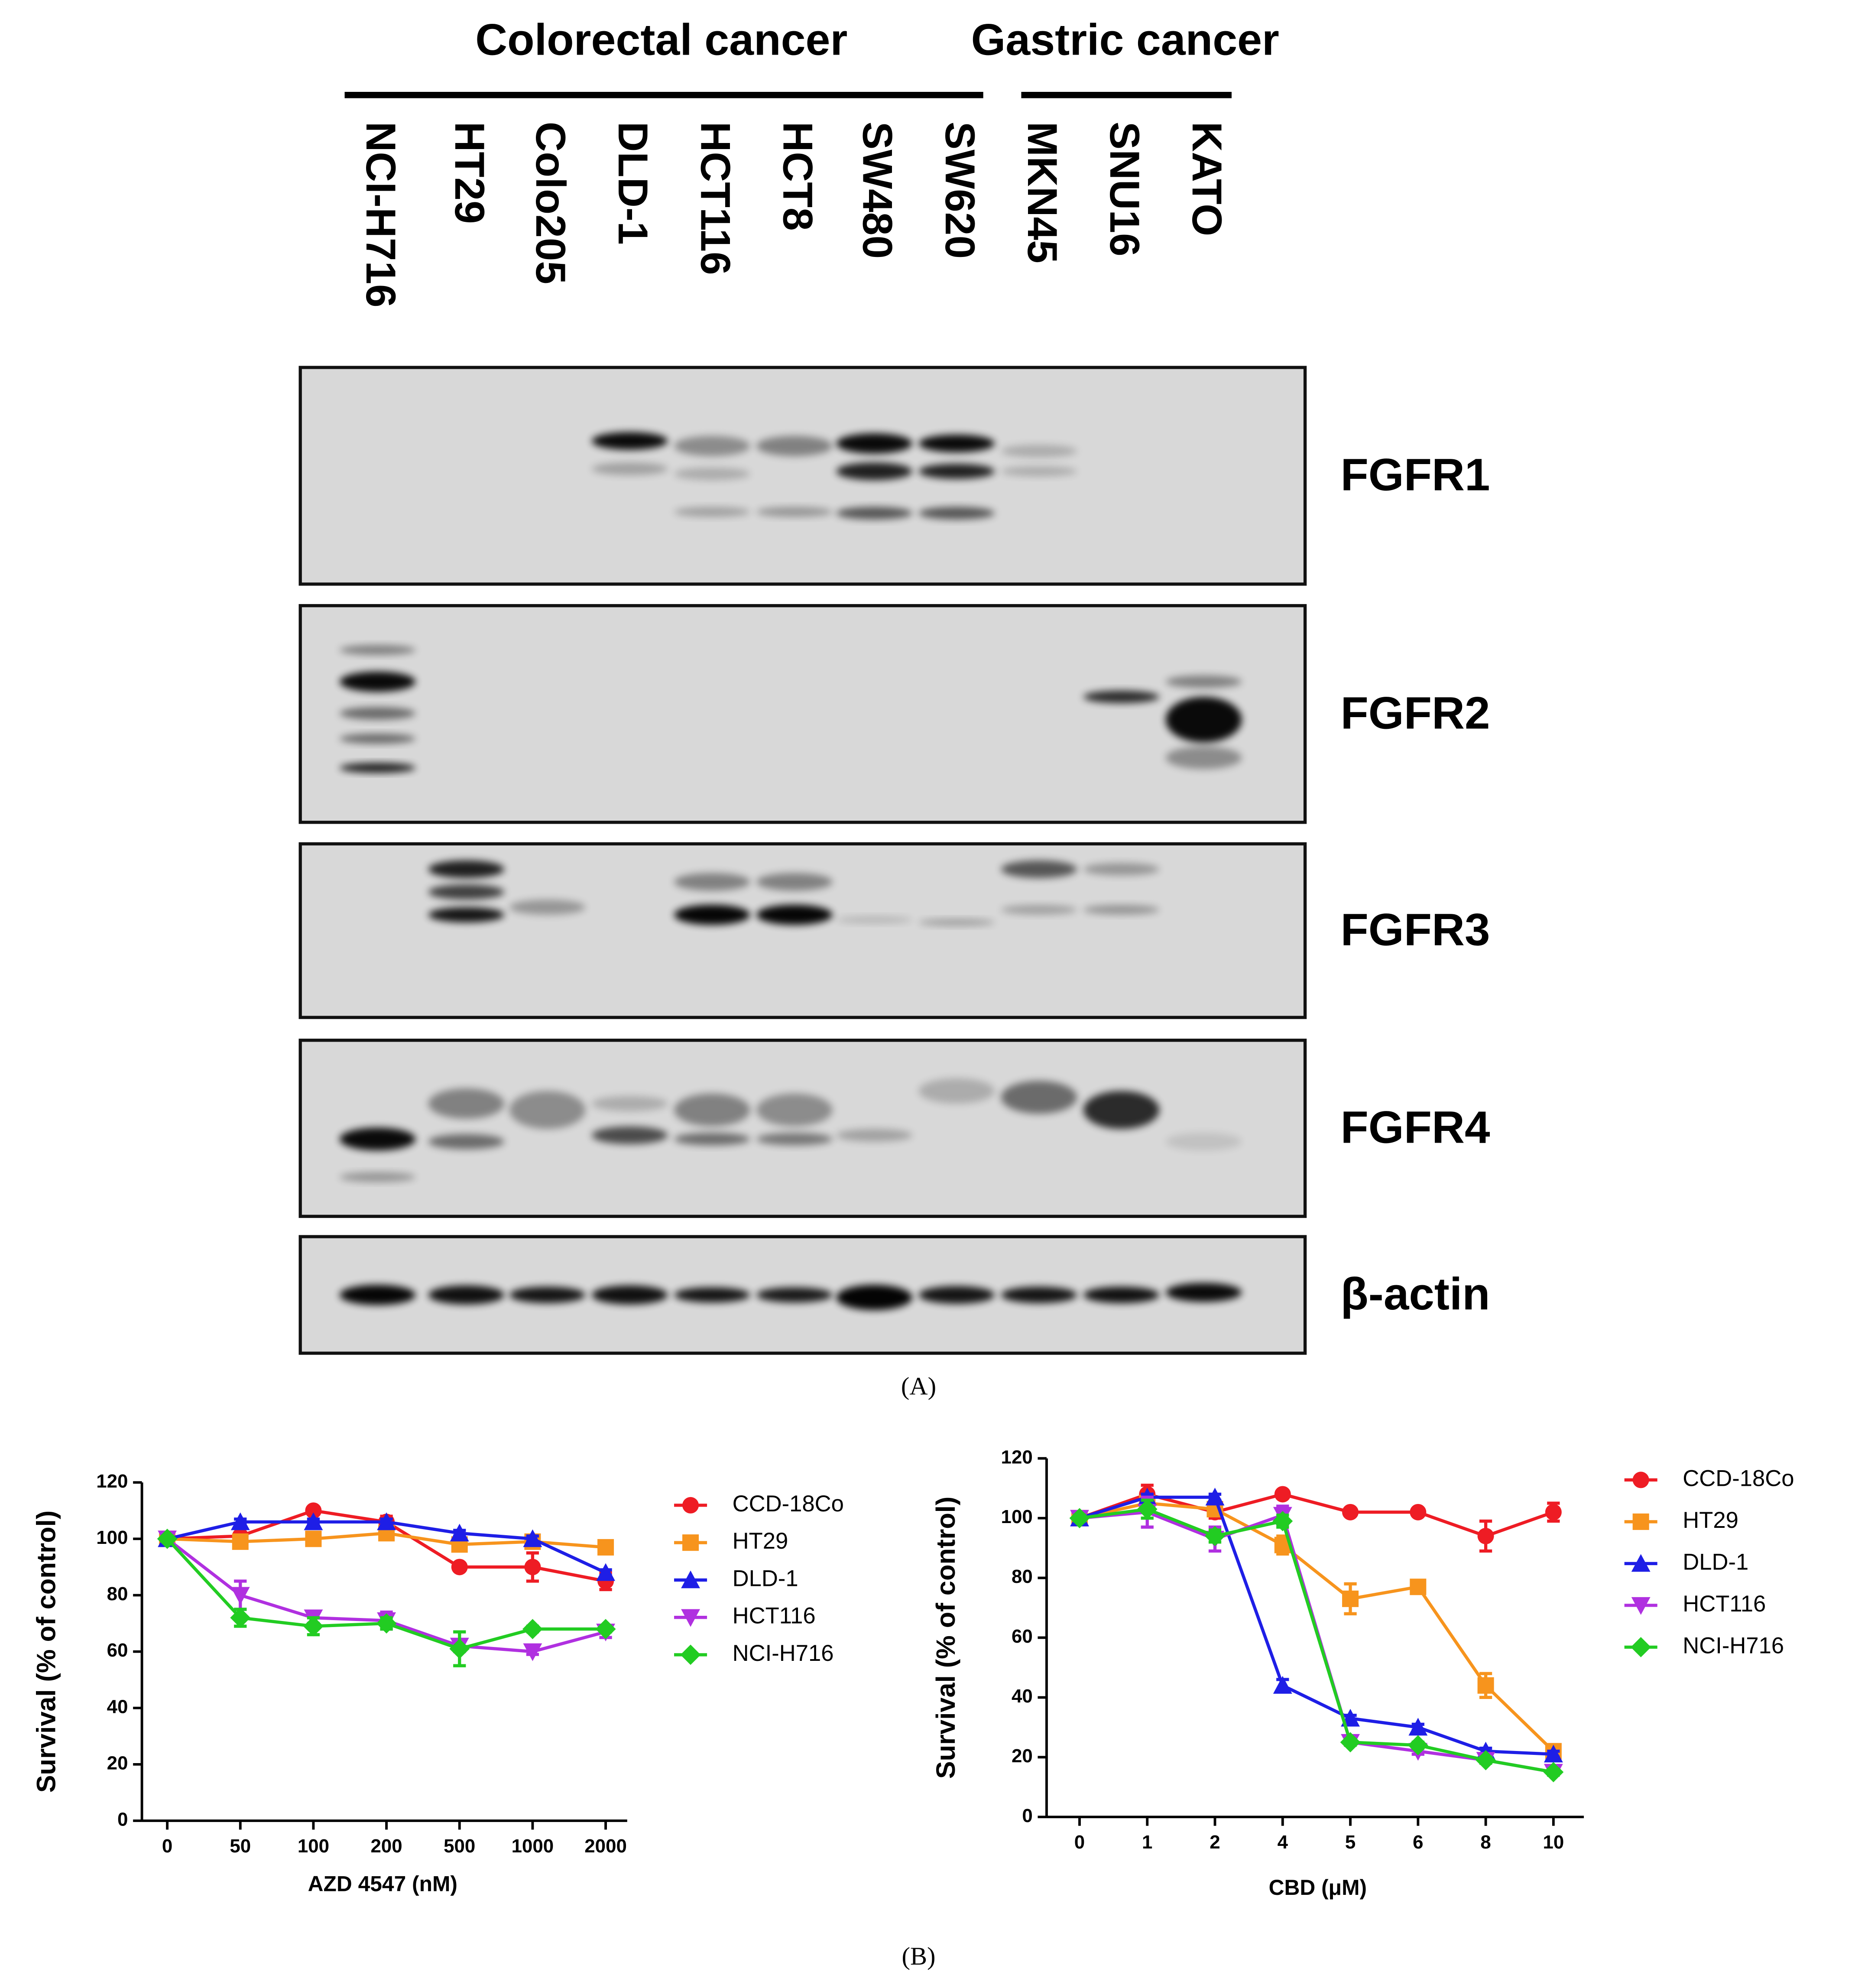 This screenshot has height=1988, width=1855. Describe the element at coordinates (1215, 1842) in the screenshot. I see `x-tick-label: 2` at that location.